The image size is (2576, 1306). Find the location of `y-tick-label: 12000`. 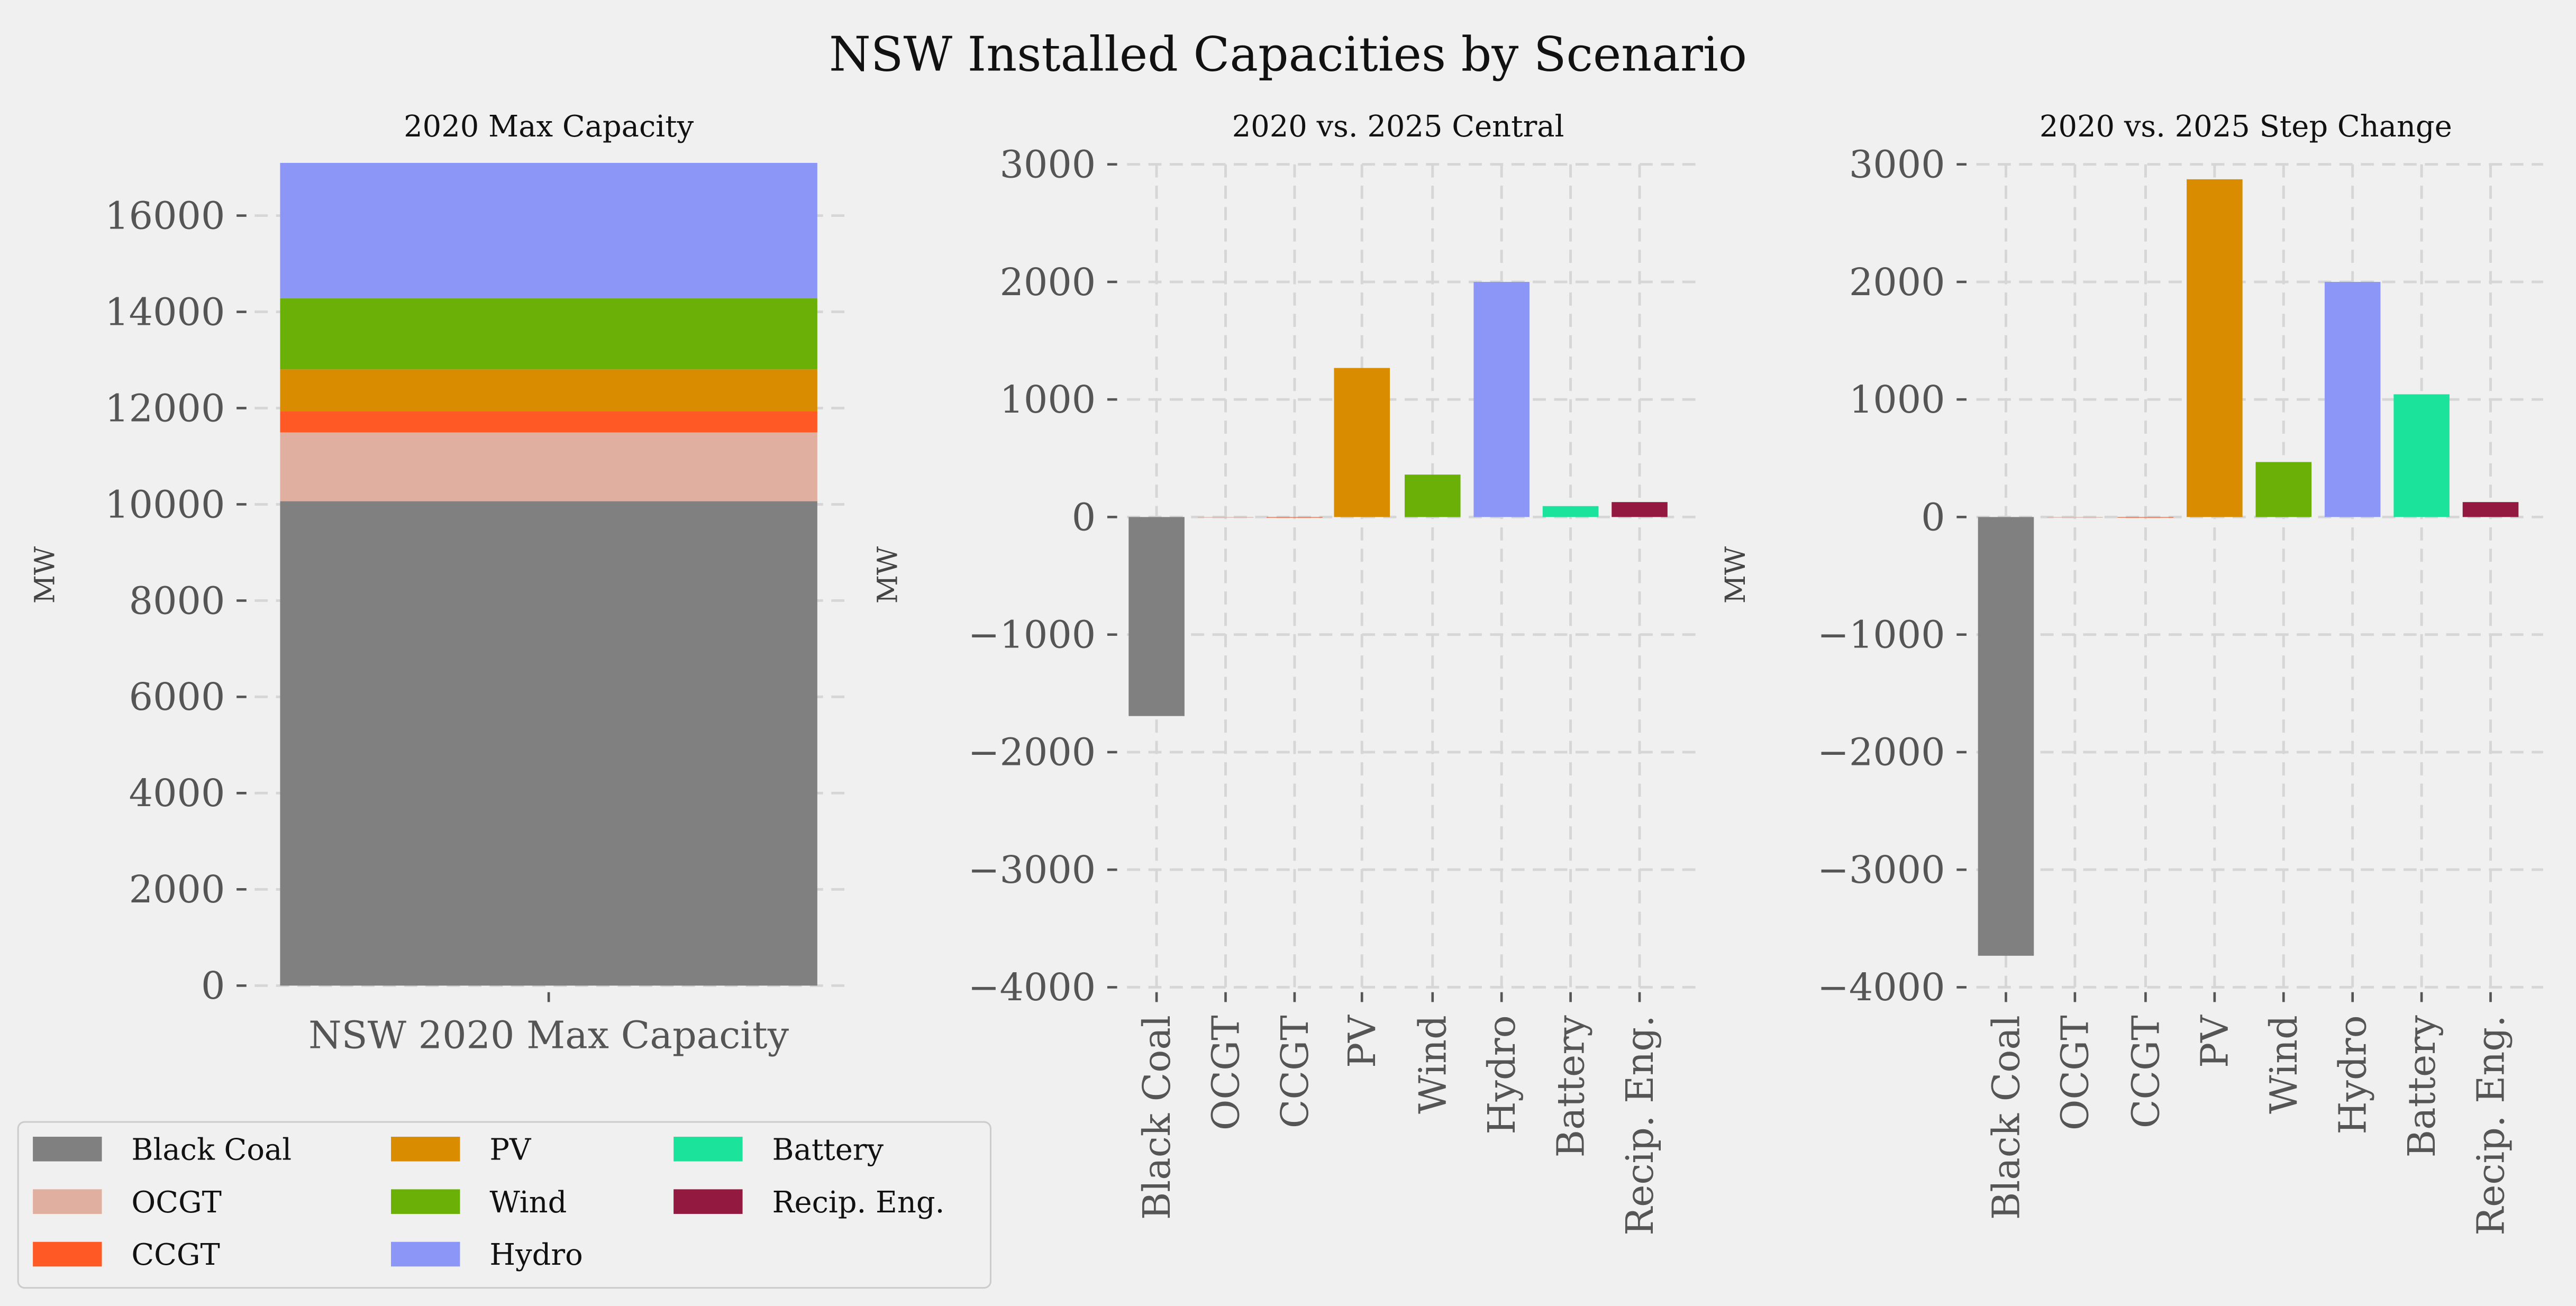

y-tick-label: 12000 is located at coordinates (165, 408).